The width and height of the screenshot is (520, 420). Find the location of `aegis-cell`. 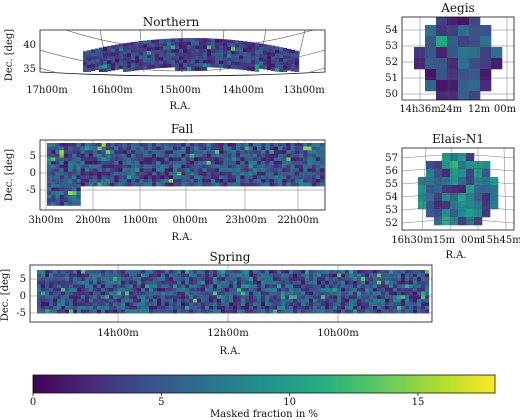

aegis-cell is located at coordinates (453, 53).